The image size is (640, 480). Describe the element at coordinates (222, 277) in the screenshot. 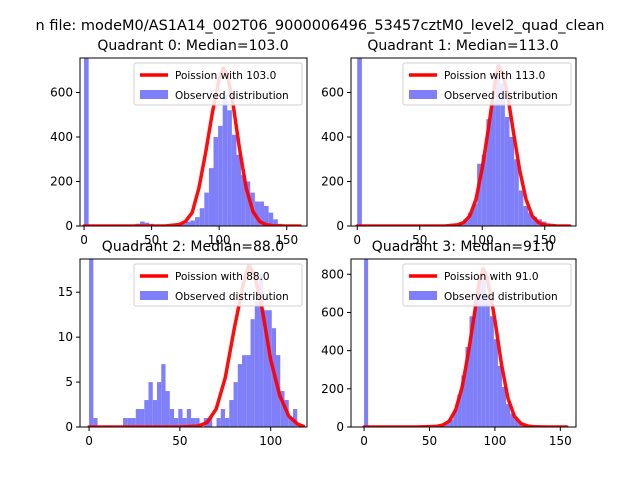

I see `legend-label-poisson: Poission with 88.0` at that location.